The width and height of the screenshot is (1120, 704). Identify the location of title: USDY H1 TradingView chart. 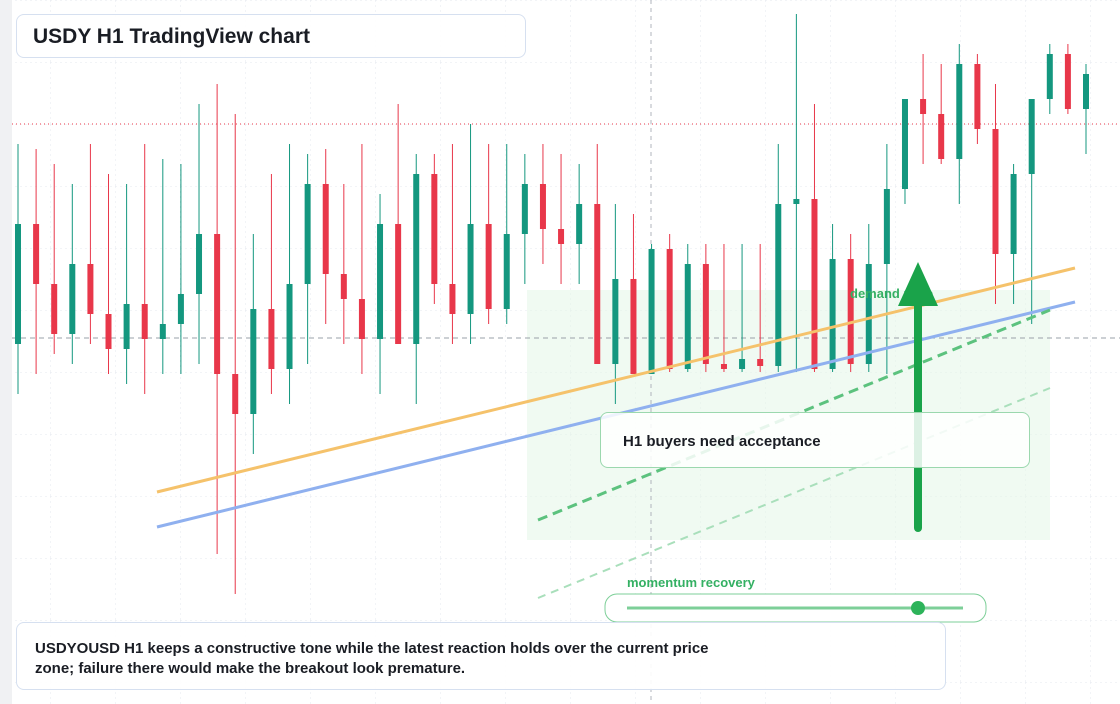
(271, 36).